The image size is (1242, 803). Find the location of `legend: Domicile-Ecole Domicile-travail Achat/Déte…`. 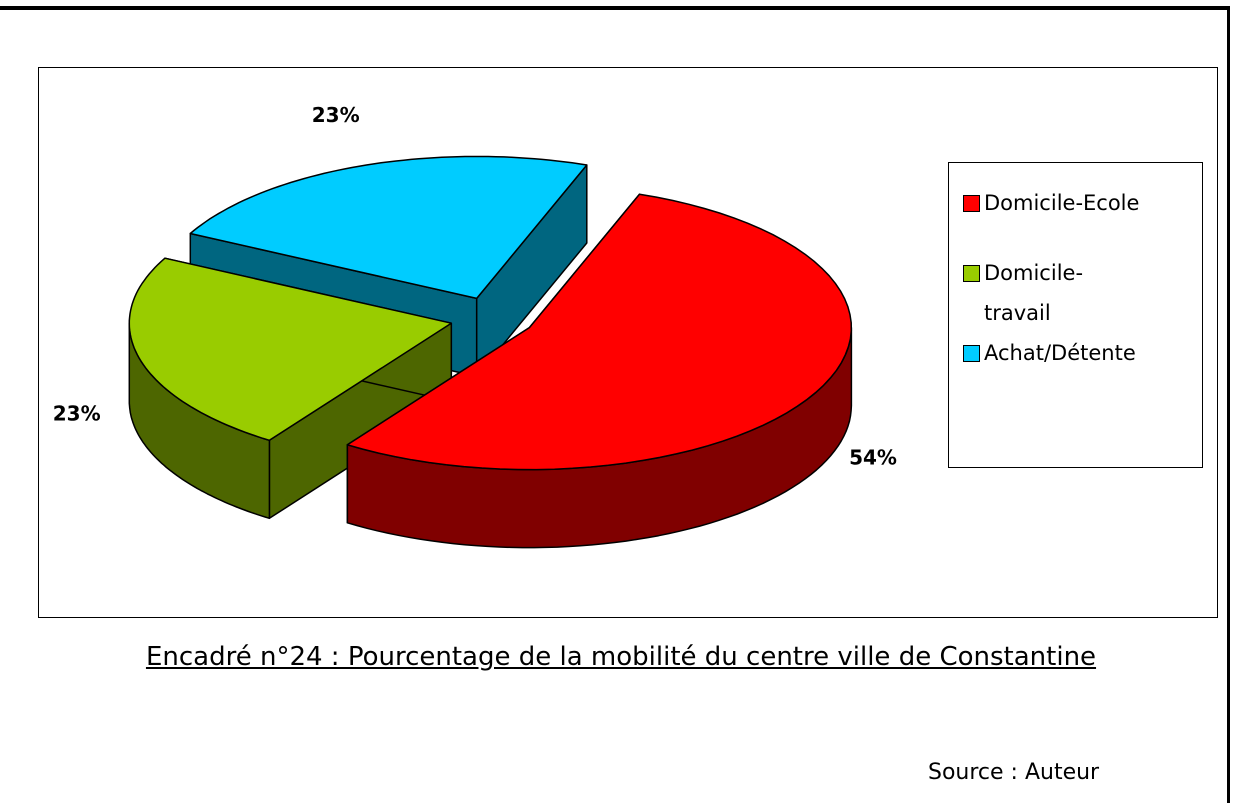

legend: Domicile-Ecole Domicile-travail Achat/Déte… is located at coordinates (1075, 315).